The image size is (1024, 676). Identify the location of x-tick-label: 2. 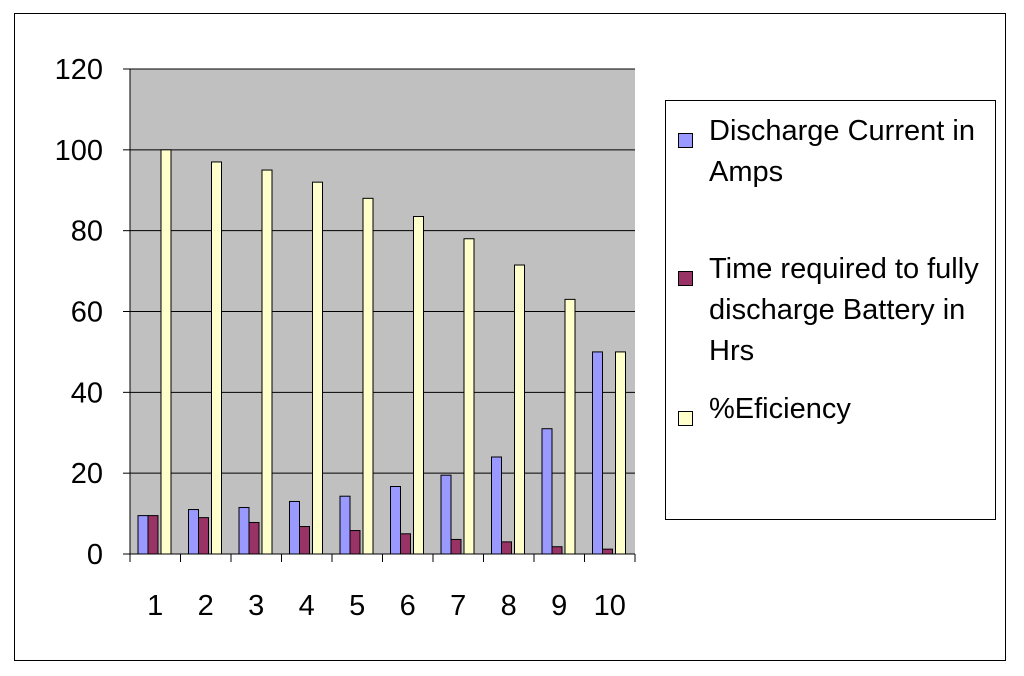
(206, 606).